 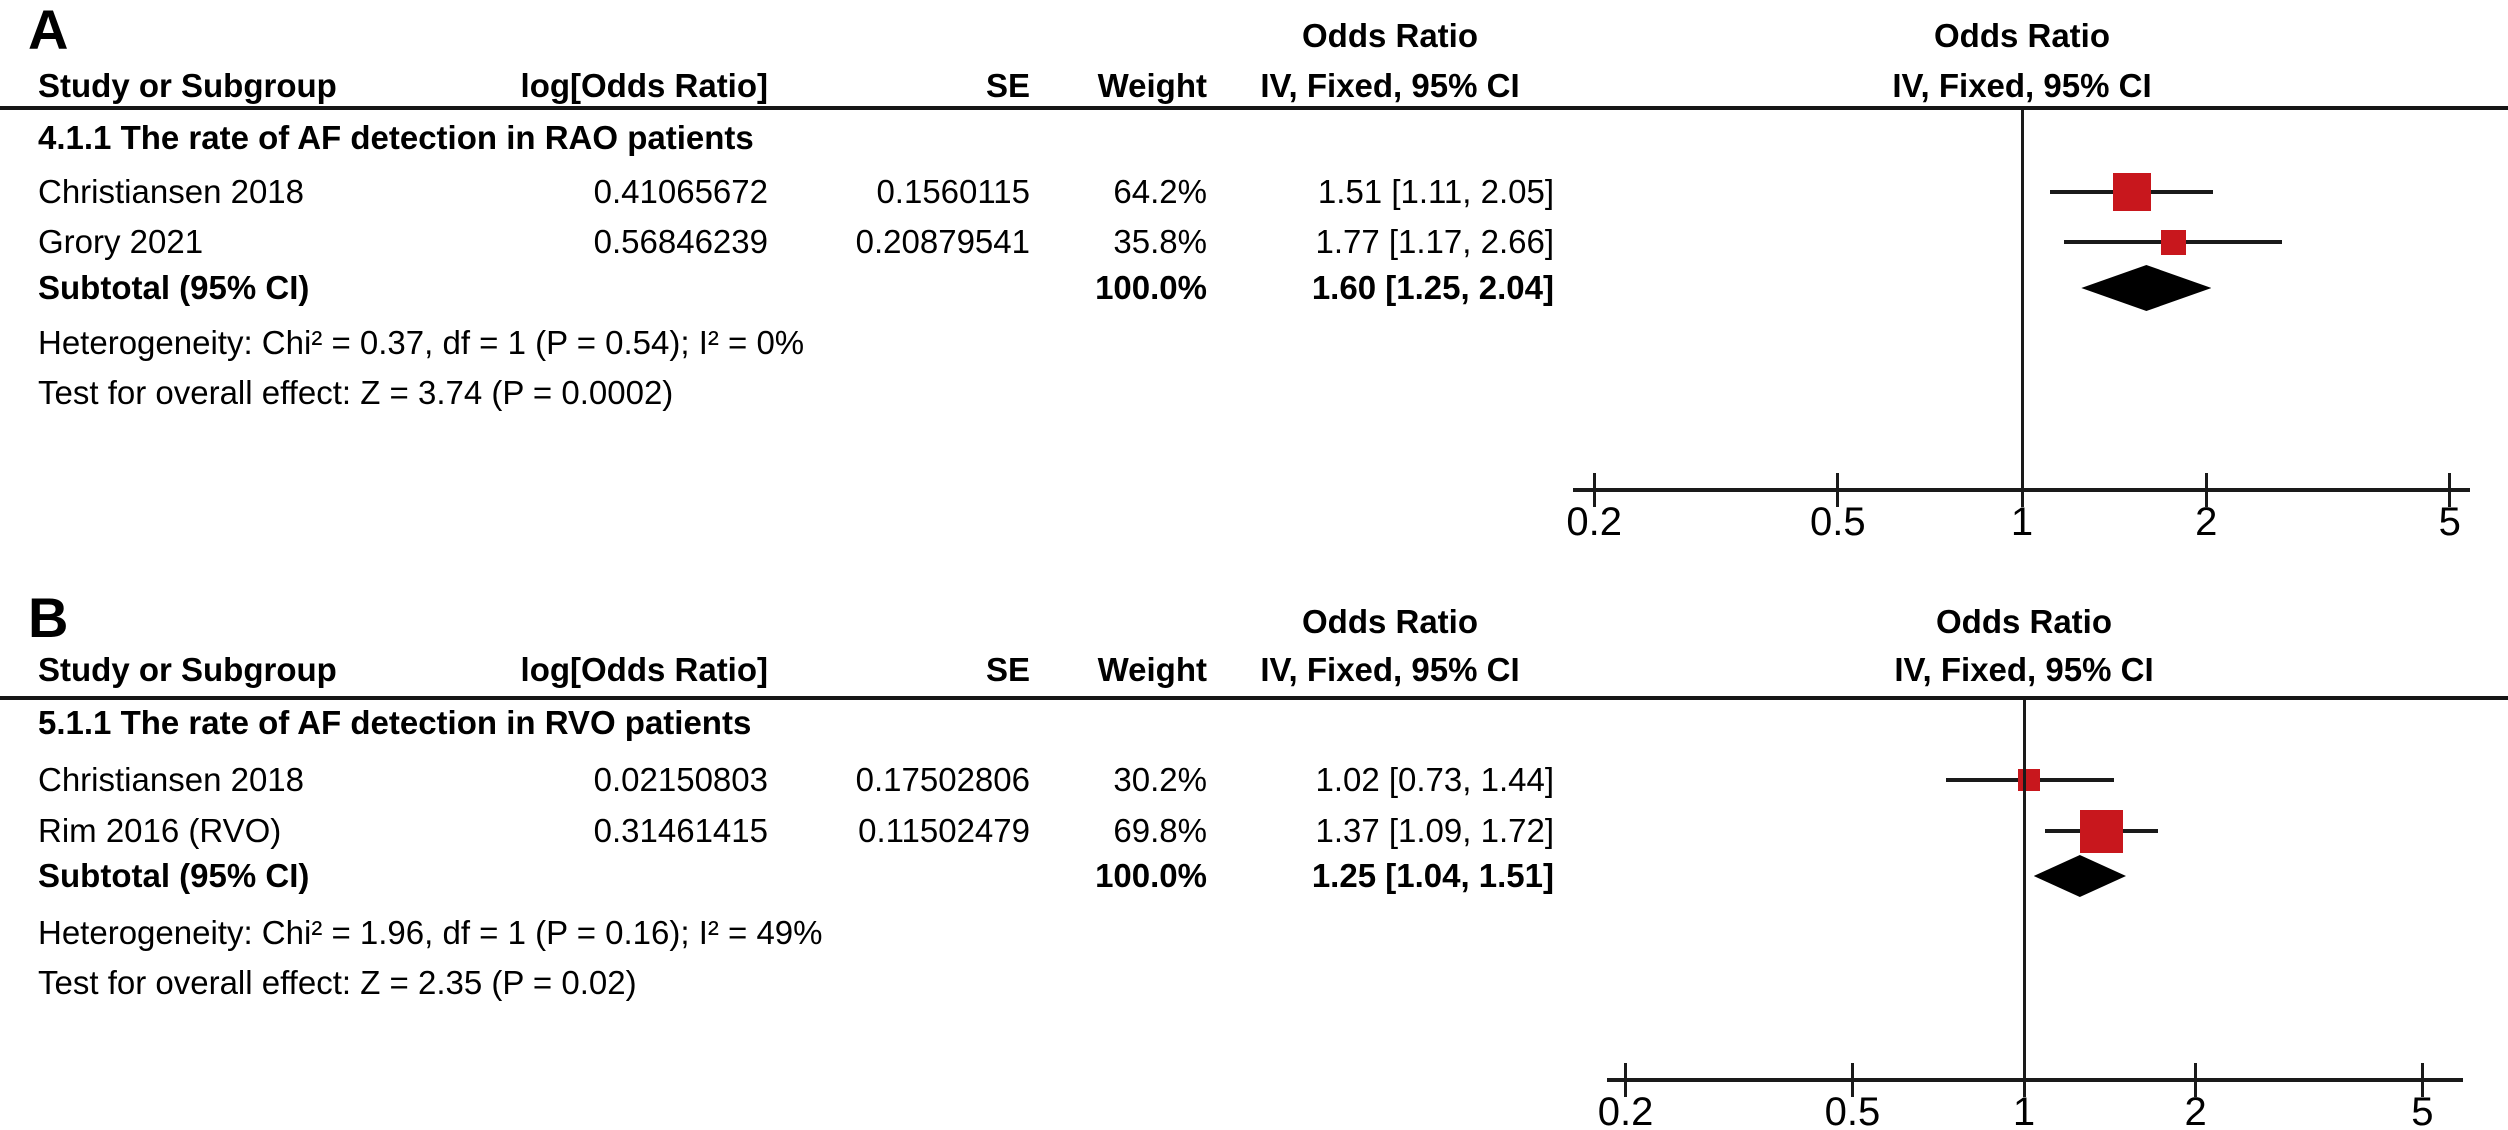 I want to click on subtotal-or-ci: 1.25 [1.04, 1.51], so click(x=1432, y=875).